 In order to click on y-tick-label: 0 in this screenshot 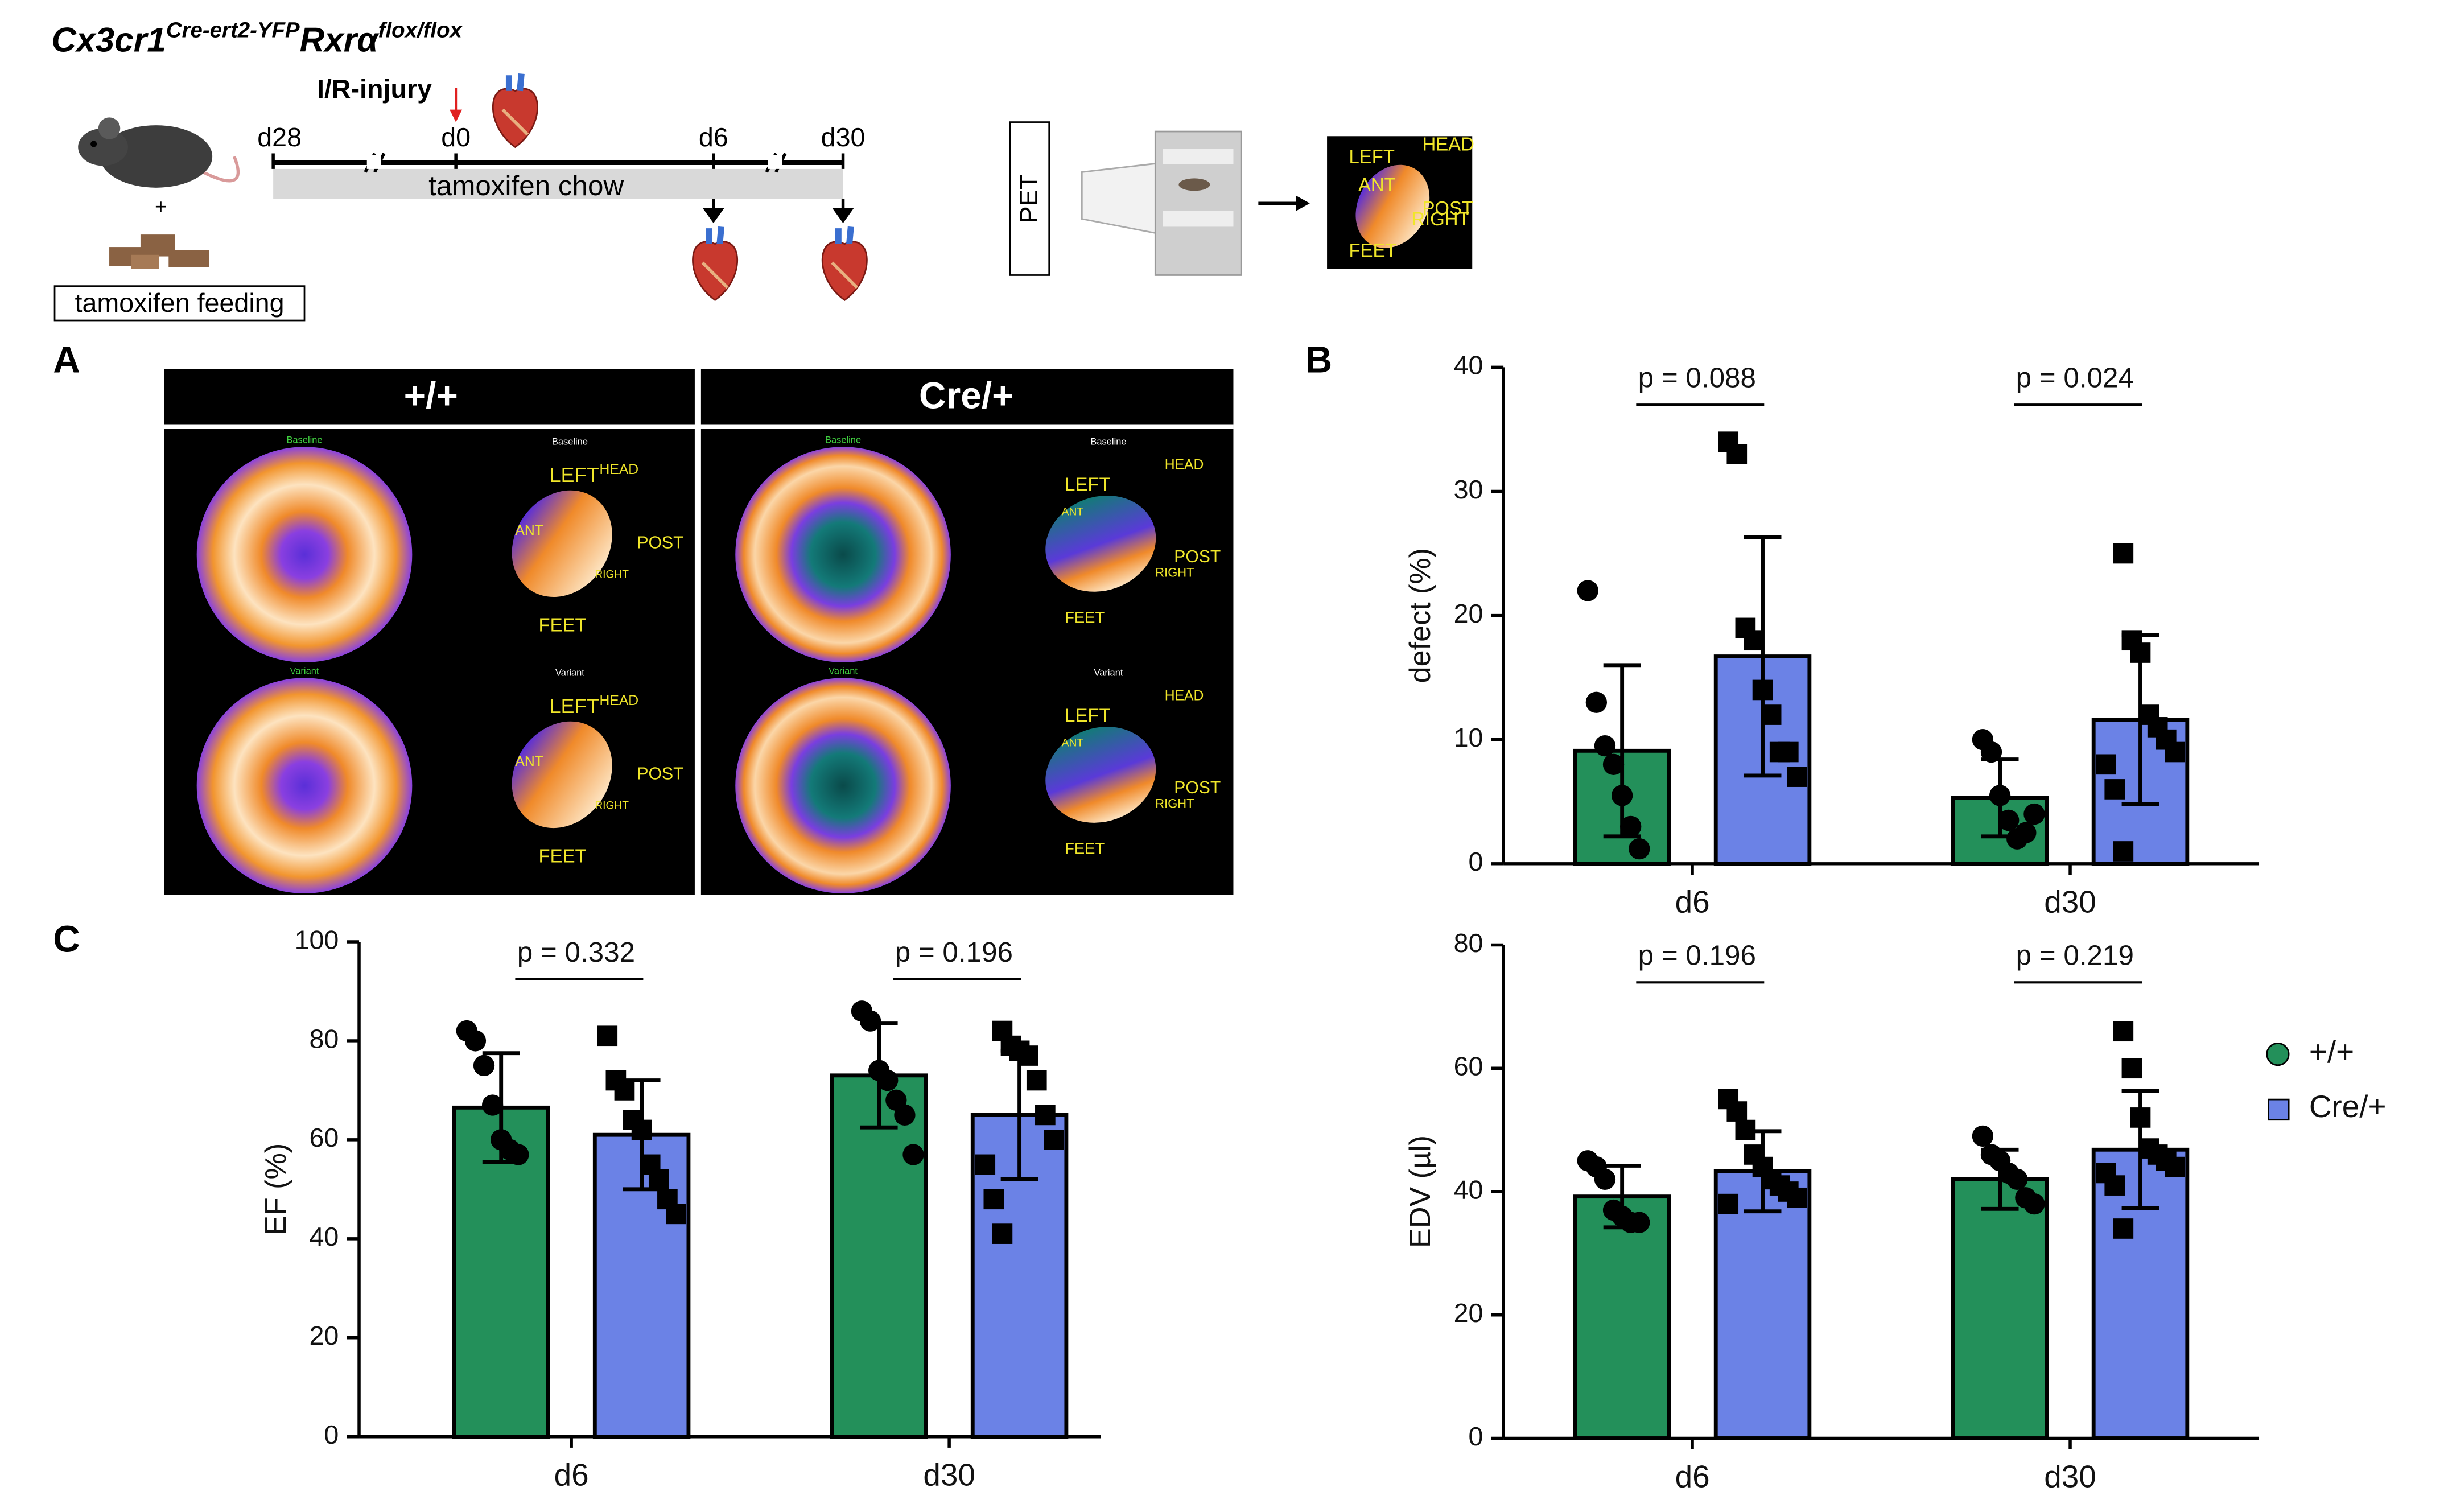, I will do `click(331, 1435)`.